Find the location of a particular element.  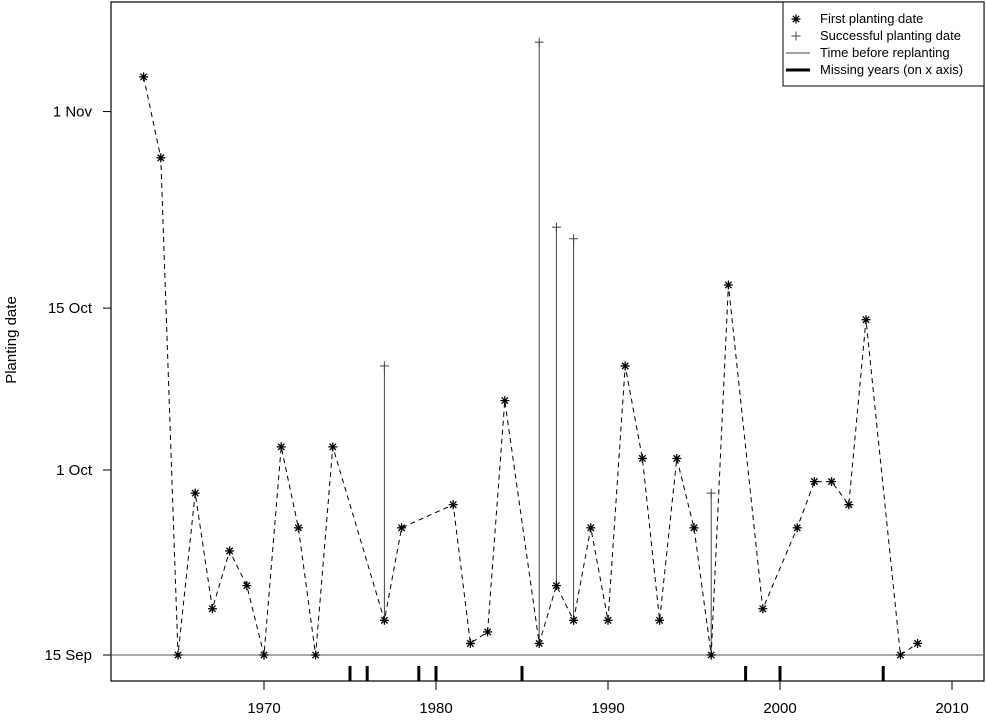

first-planting-point-1996-stroke is located at coordinates (711, 655).